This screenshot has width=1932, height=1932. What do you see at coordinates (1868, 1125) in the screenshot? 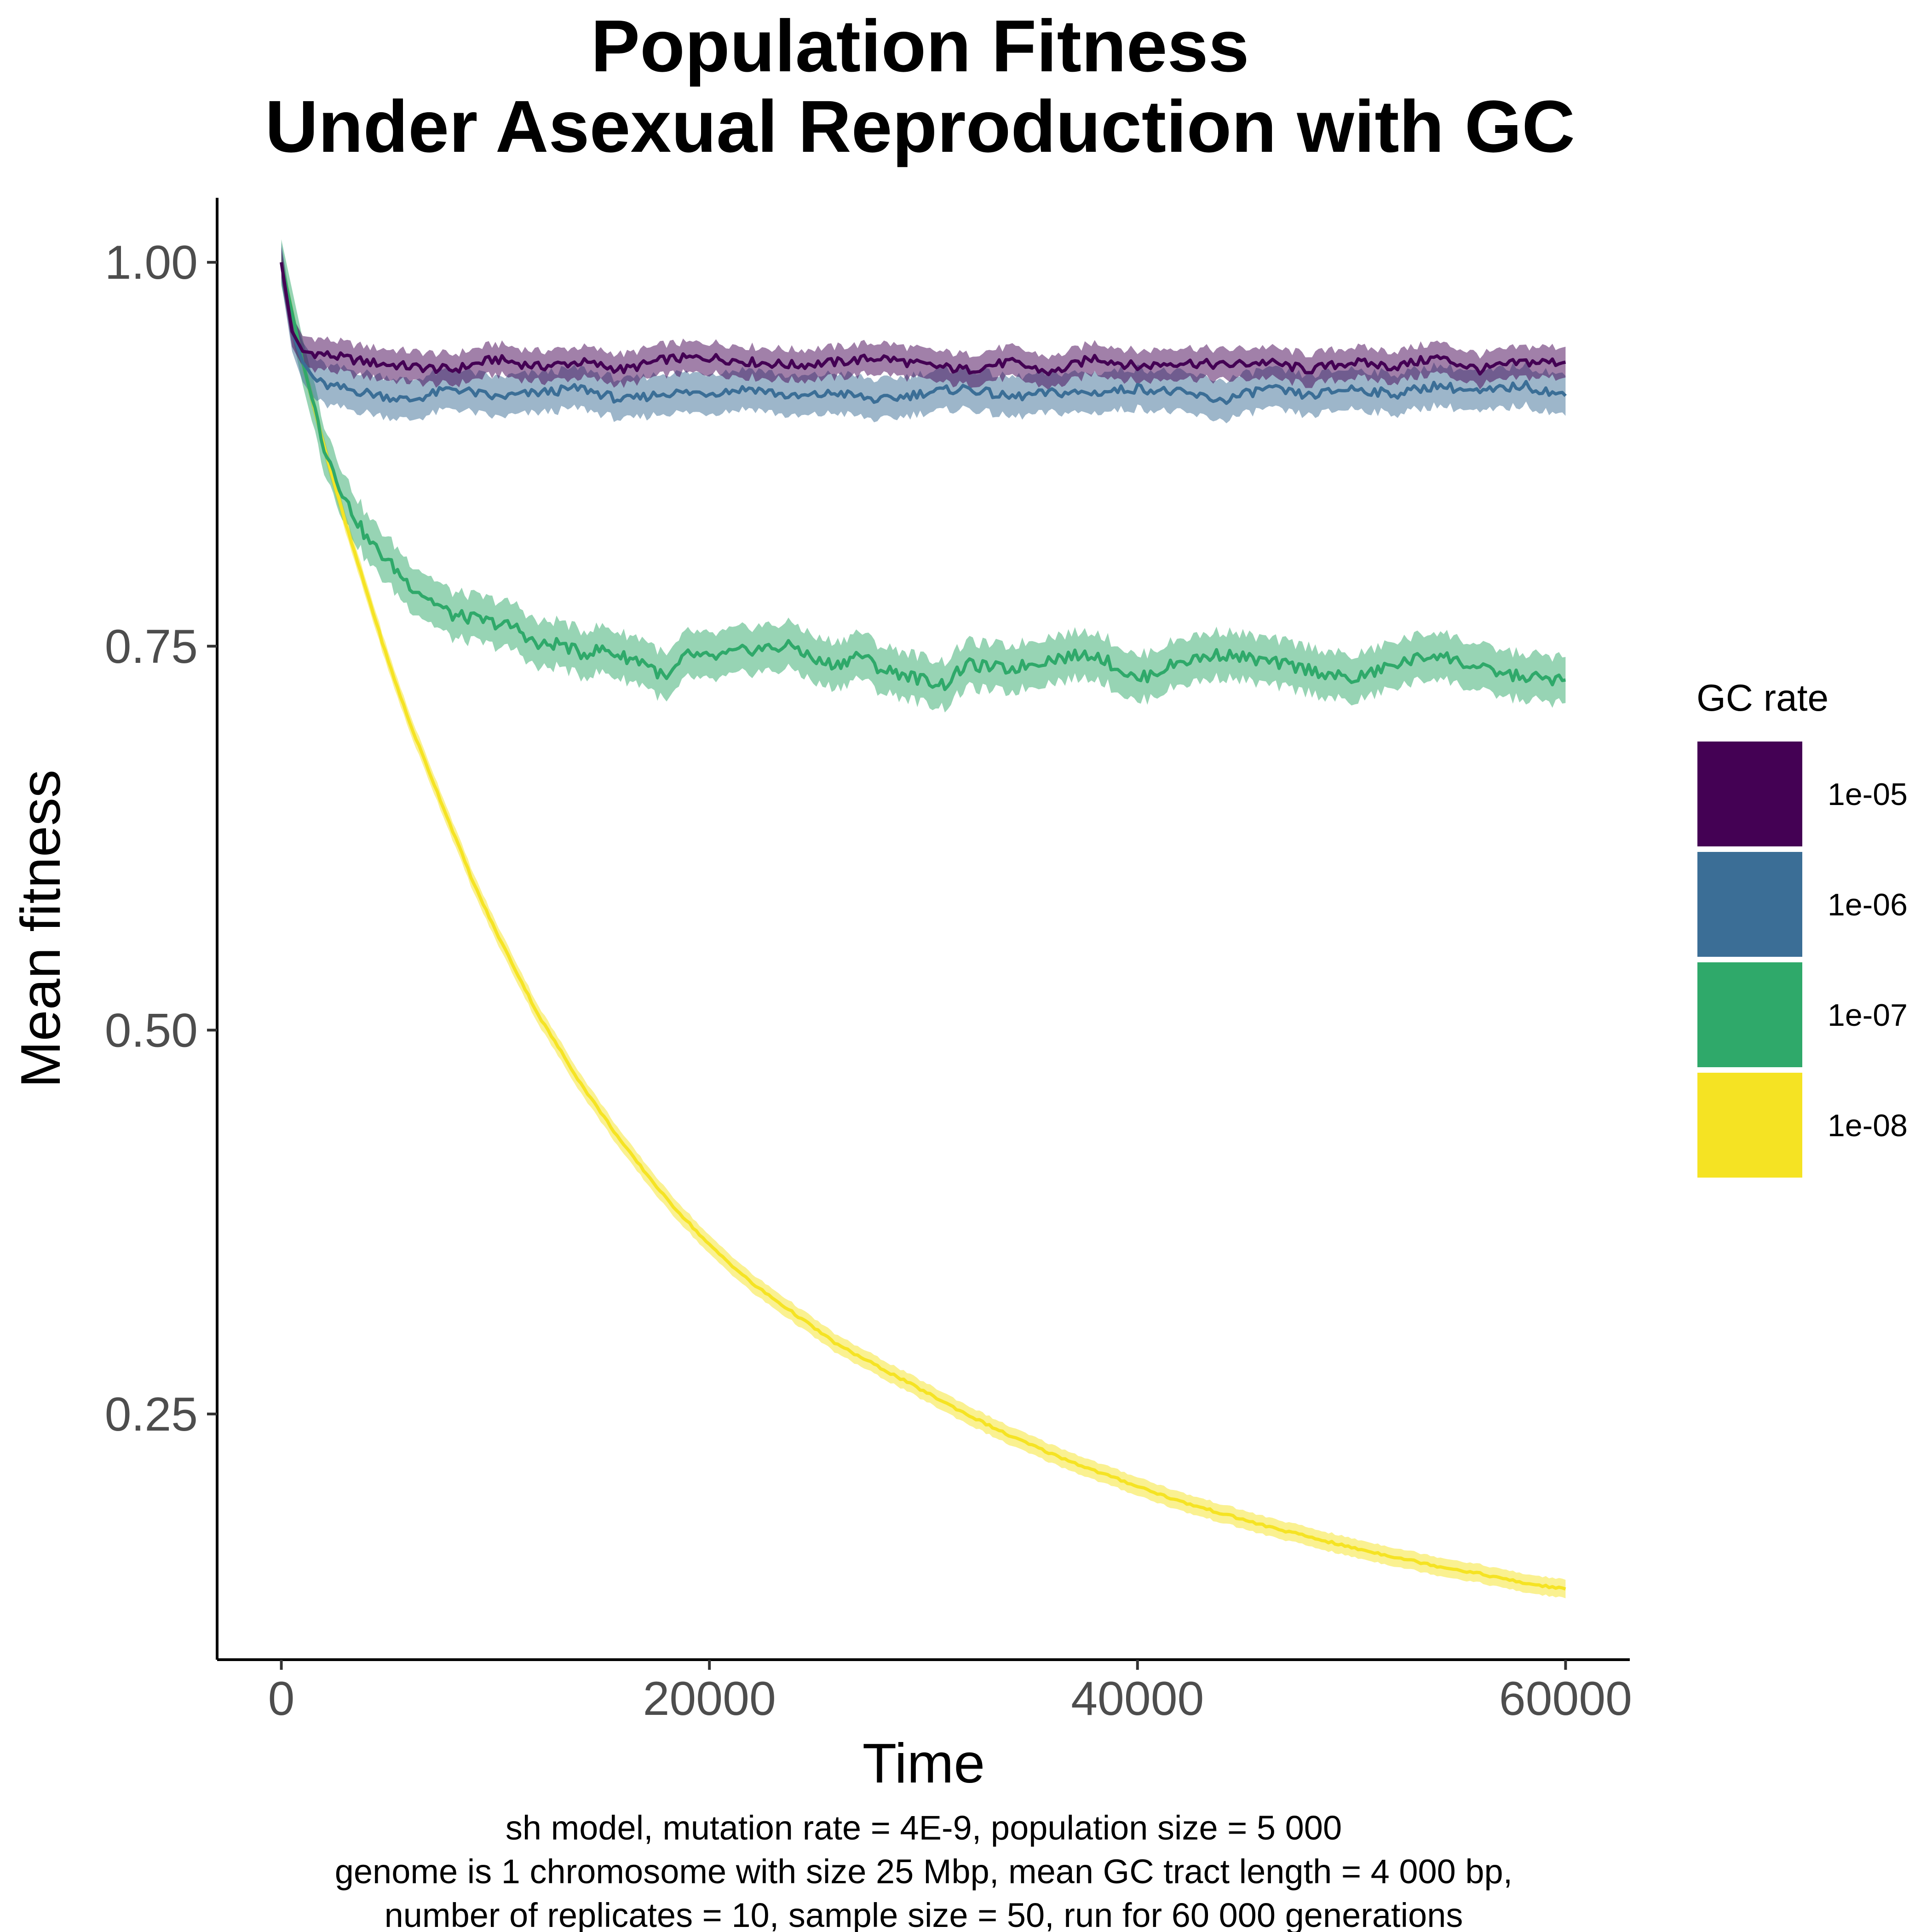
I see `legend-label-1e-08: 1e-08` at bounding box center [1868, 1125].